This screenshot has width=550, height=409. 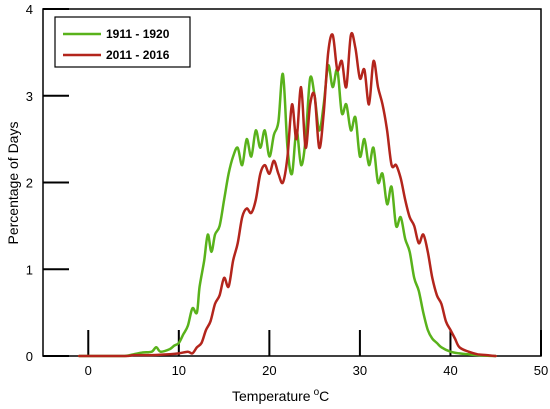 I want to click on legend: 1911 - 1920 2011 - 2016, so click(x=122, y=42).